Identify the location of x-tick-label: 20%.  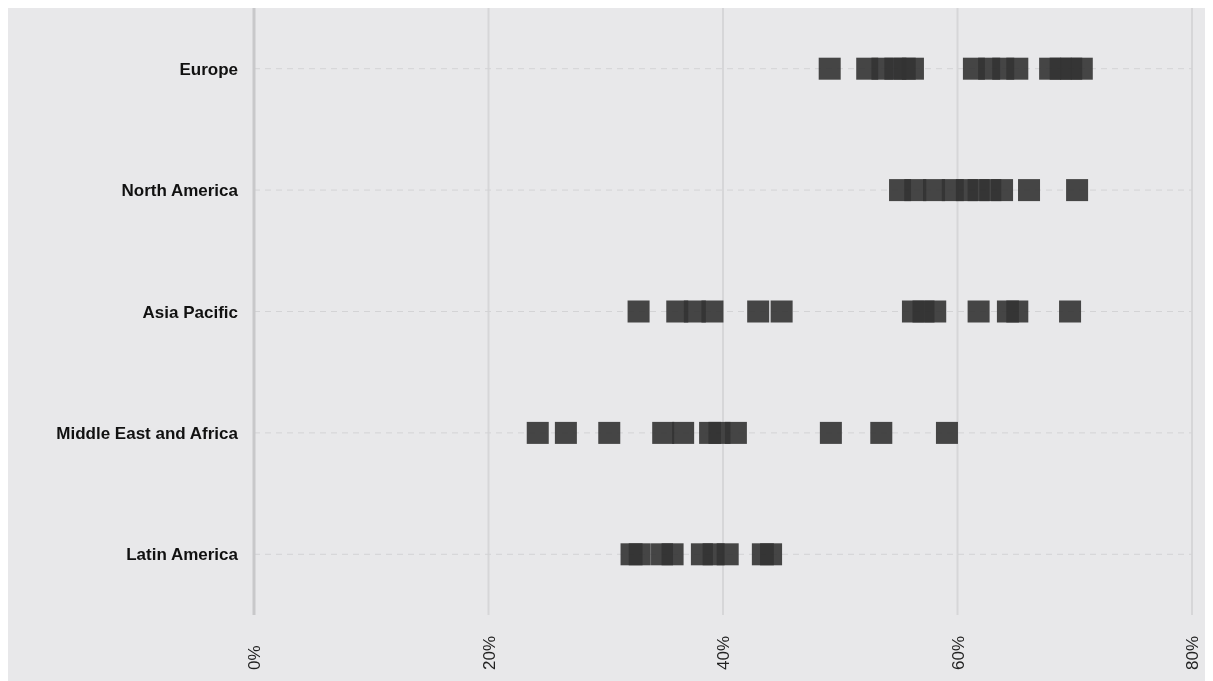
(489, 652).